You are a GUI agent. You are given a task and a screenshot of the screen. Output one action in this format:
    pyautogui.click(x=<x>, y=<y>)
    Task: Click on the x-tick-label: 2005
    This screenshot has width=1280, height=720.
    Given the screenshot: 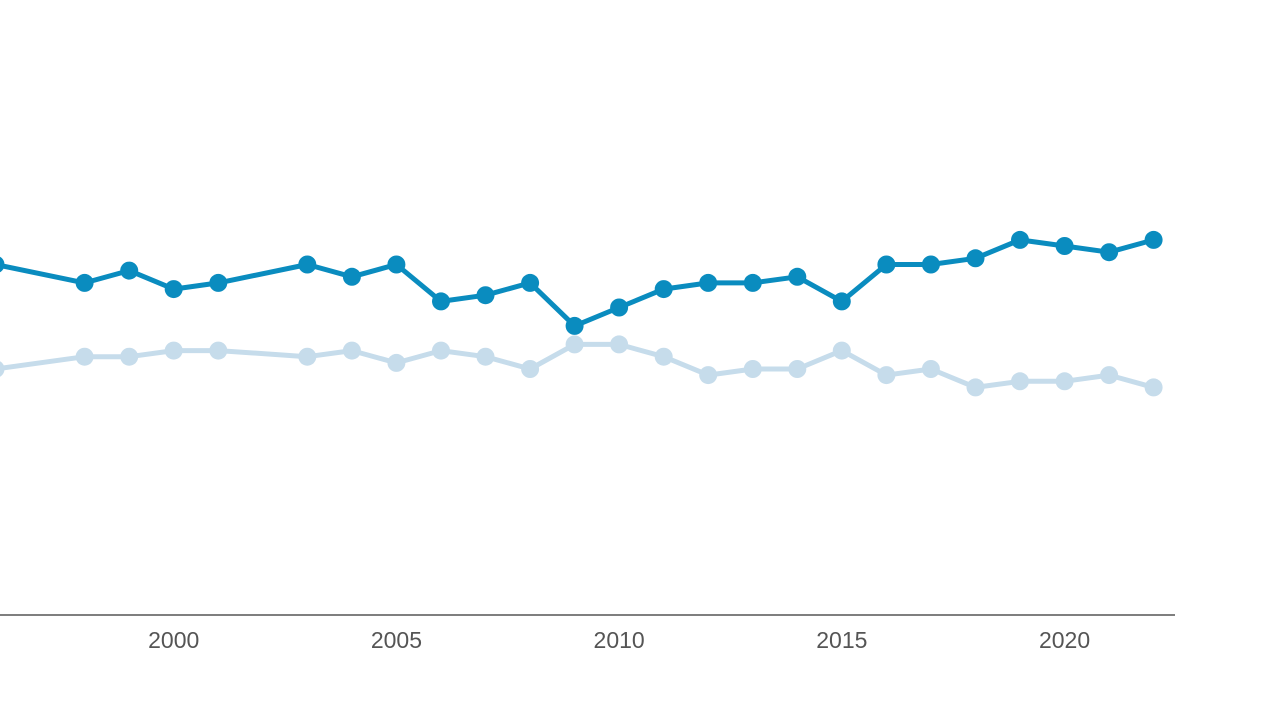 What is the action you would take?
    pyautogui.click(x=396, y=640)
    